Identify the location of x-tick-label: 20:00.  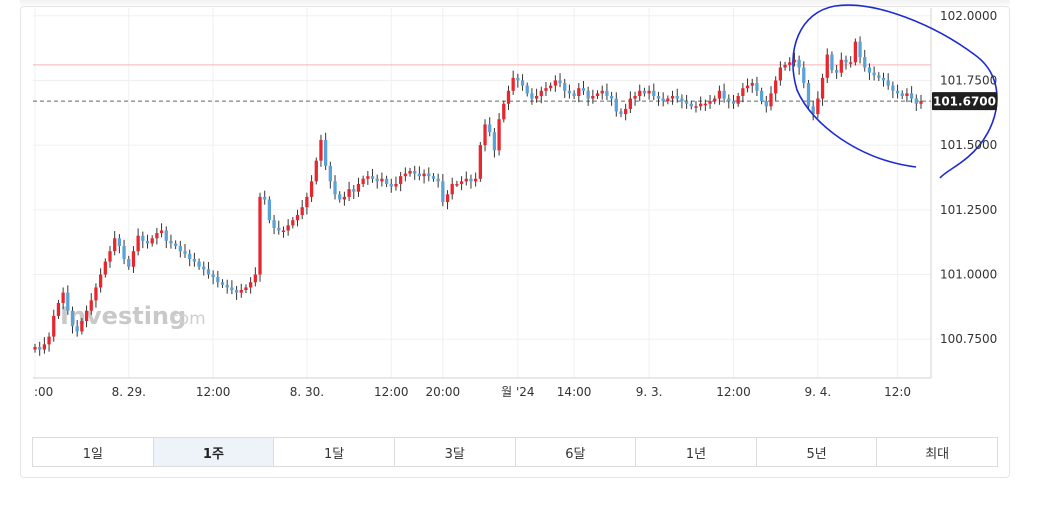
(443, 392).